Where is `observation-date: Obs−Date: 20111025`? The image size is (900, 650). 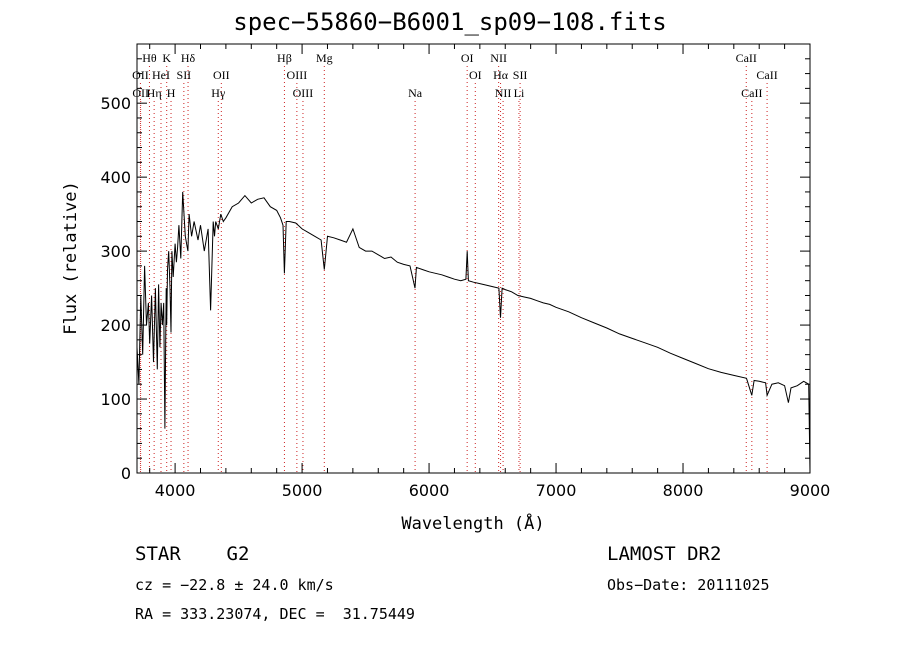 observation-date: Obs−Date: 20111025 is located at coordinates (688, 585).